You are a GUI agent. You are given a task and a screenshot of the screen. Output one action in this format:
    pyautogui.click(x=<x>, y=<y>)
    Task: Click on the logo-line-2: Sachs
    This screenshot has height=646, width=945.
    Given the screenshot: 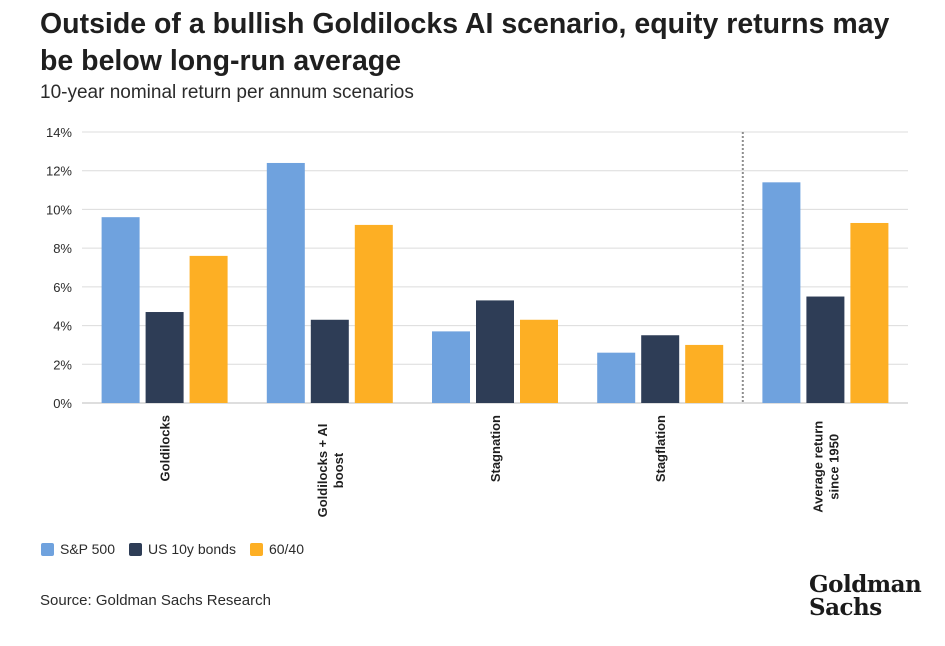 What is the action you would take?
    pyautogui.click(x=845, y=607)
    